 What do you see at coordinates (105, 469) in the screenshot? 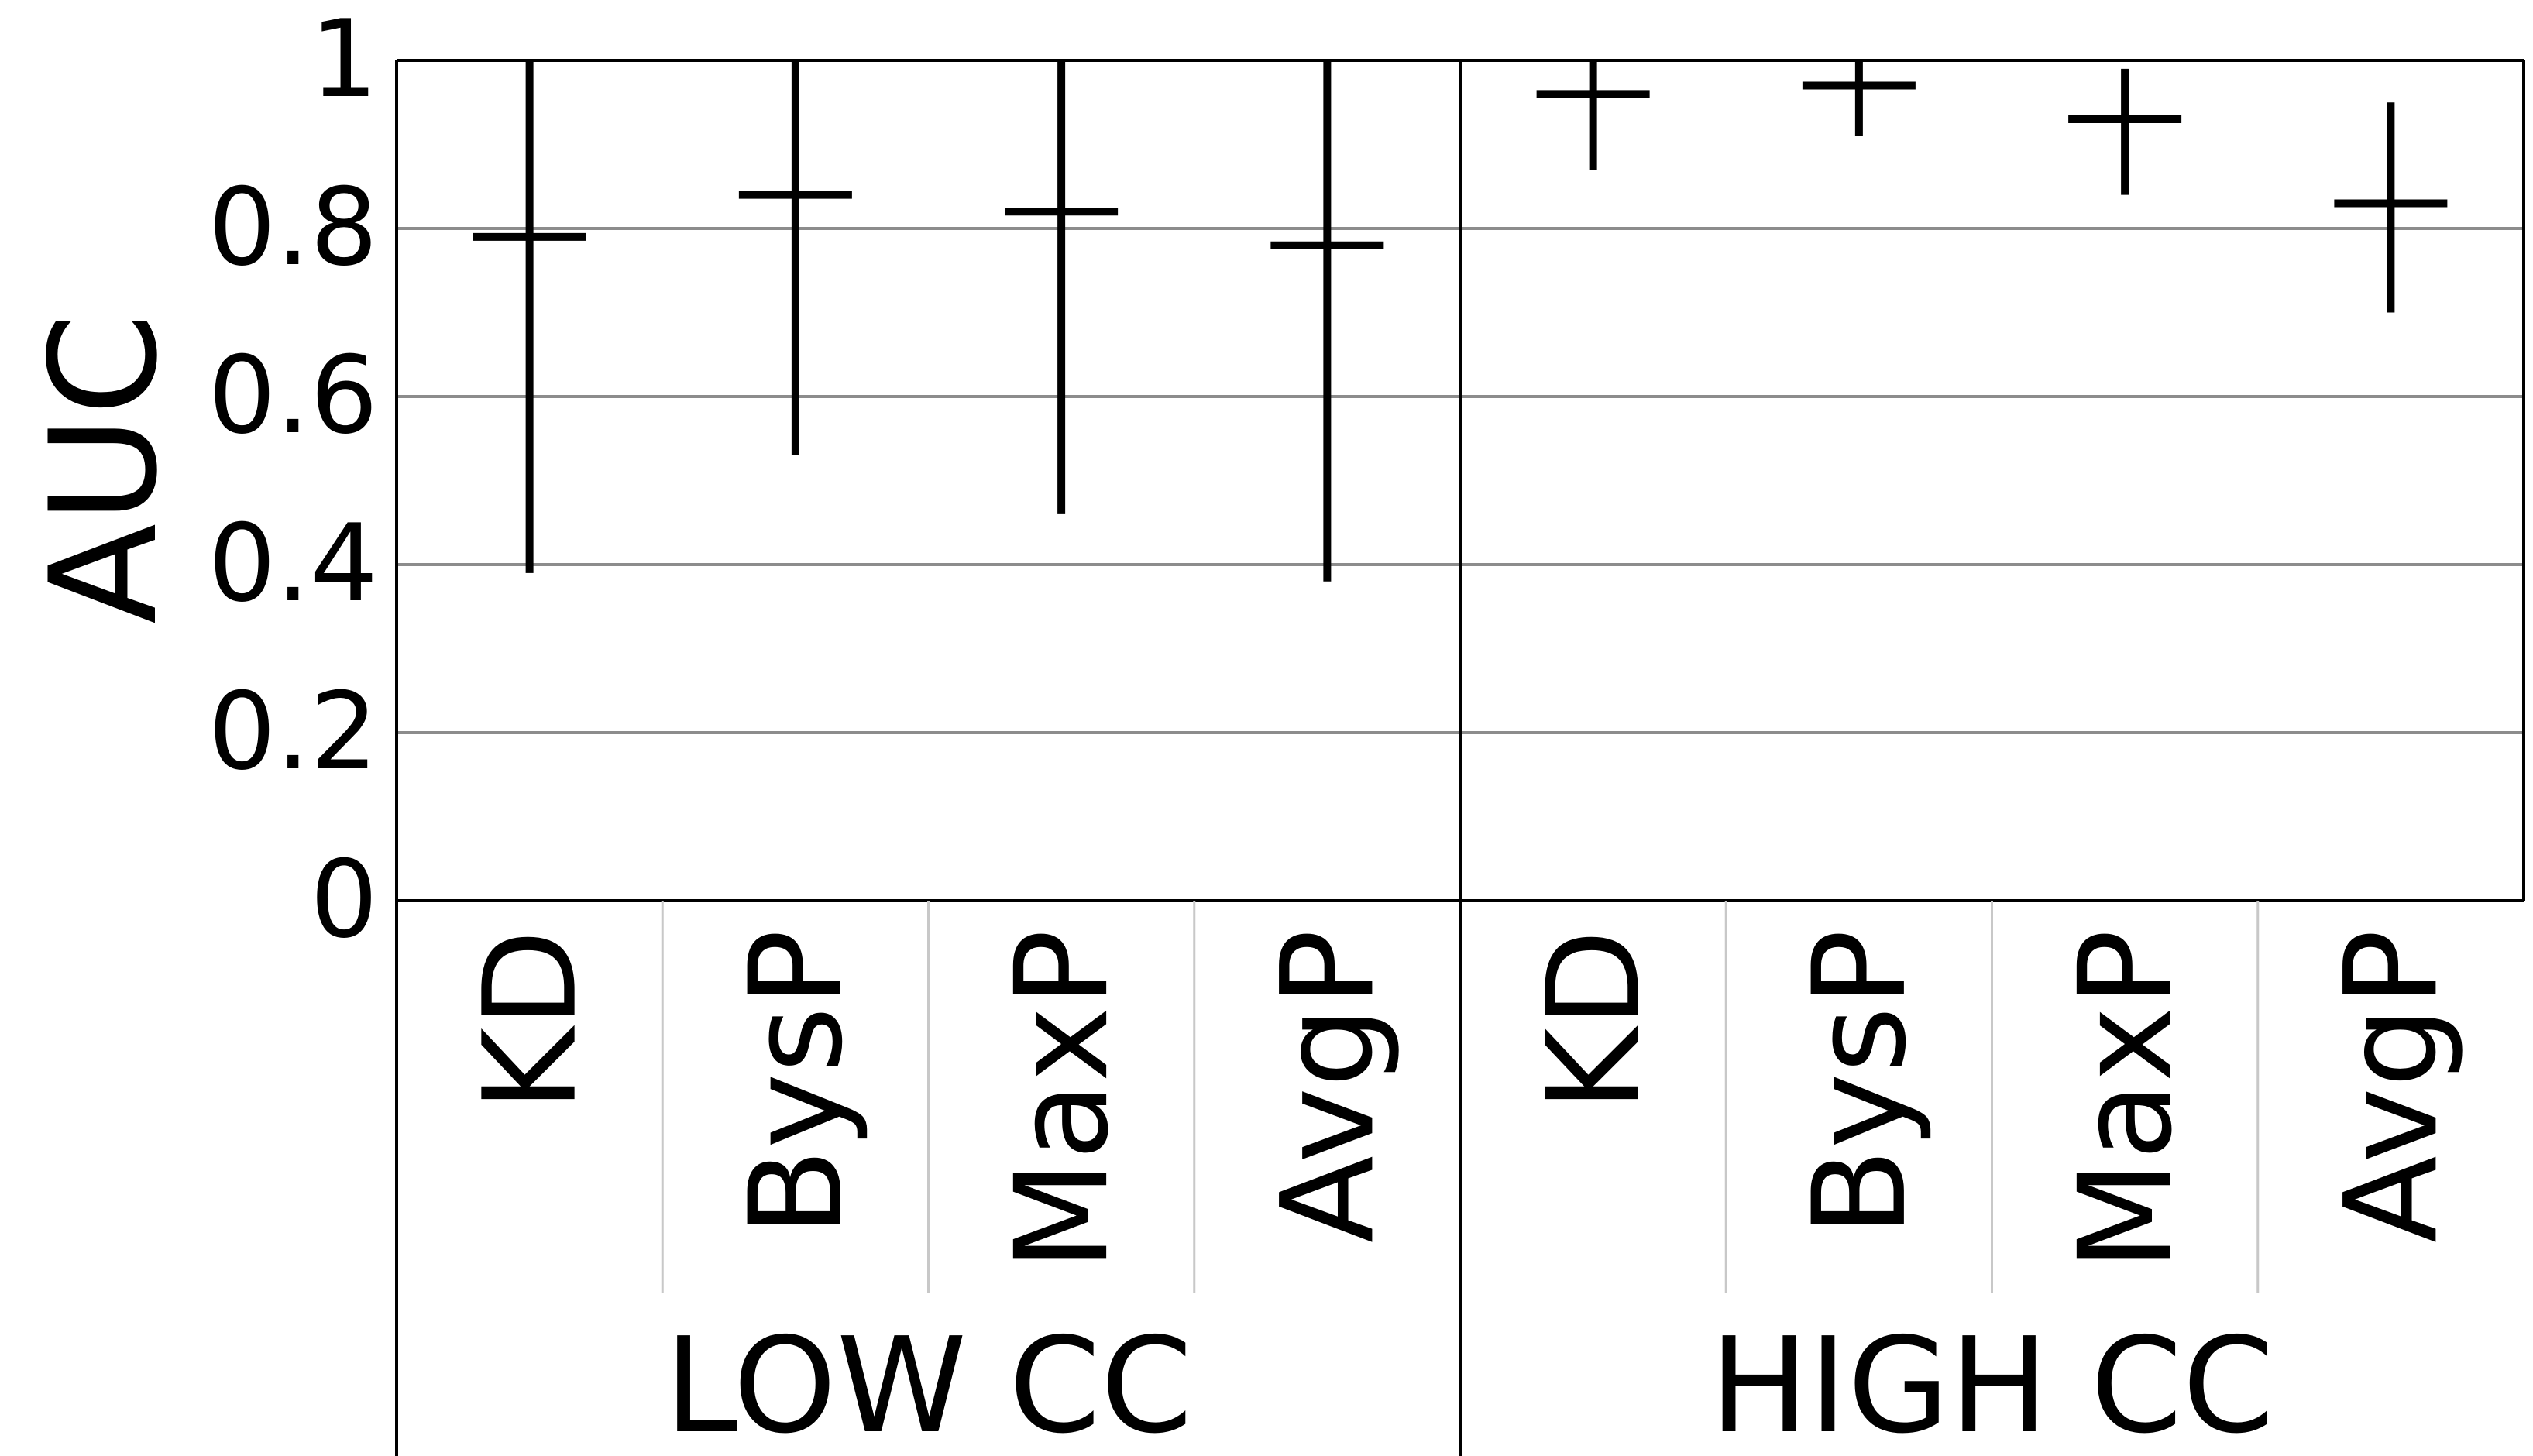
I see `y-axis-title: AUC` at bounding box center [105, 469].